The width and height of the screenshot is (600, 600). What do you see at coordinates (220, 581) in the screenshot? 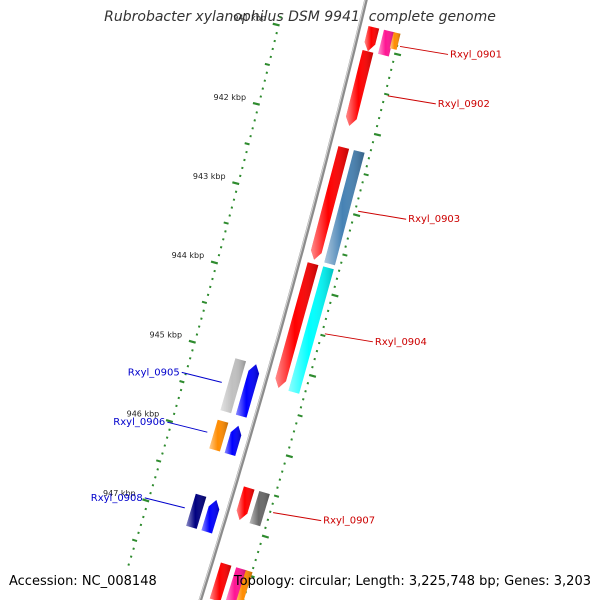
I see `gene-block-shade` at bounding box center [220, 581].